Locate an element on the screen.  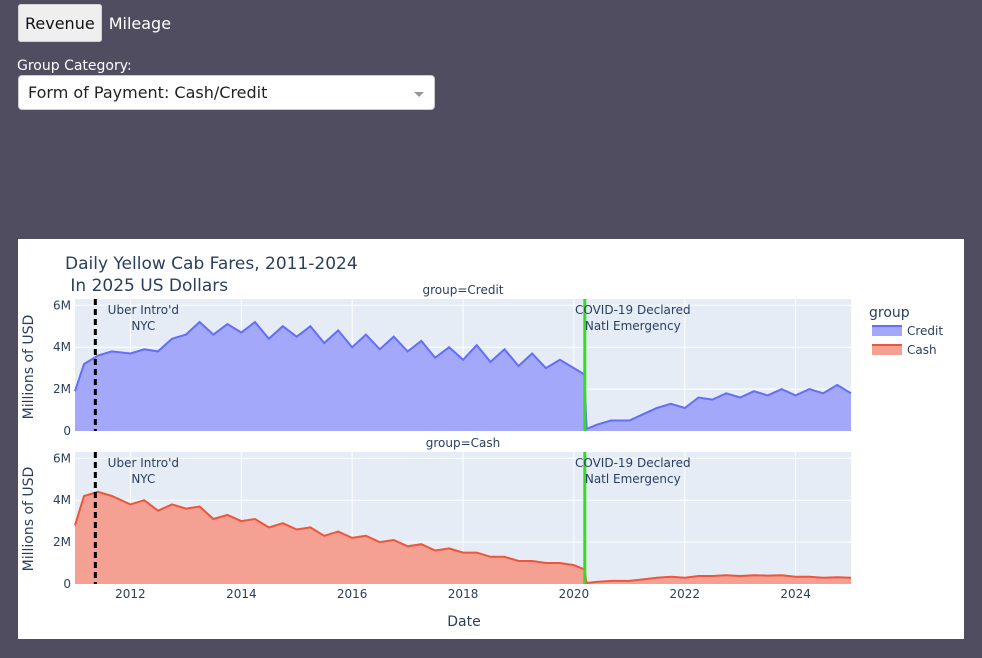
chart-title: Daily Yellow Cab Fares, 2011-2024 is located at coordinates (211, 264).